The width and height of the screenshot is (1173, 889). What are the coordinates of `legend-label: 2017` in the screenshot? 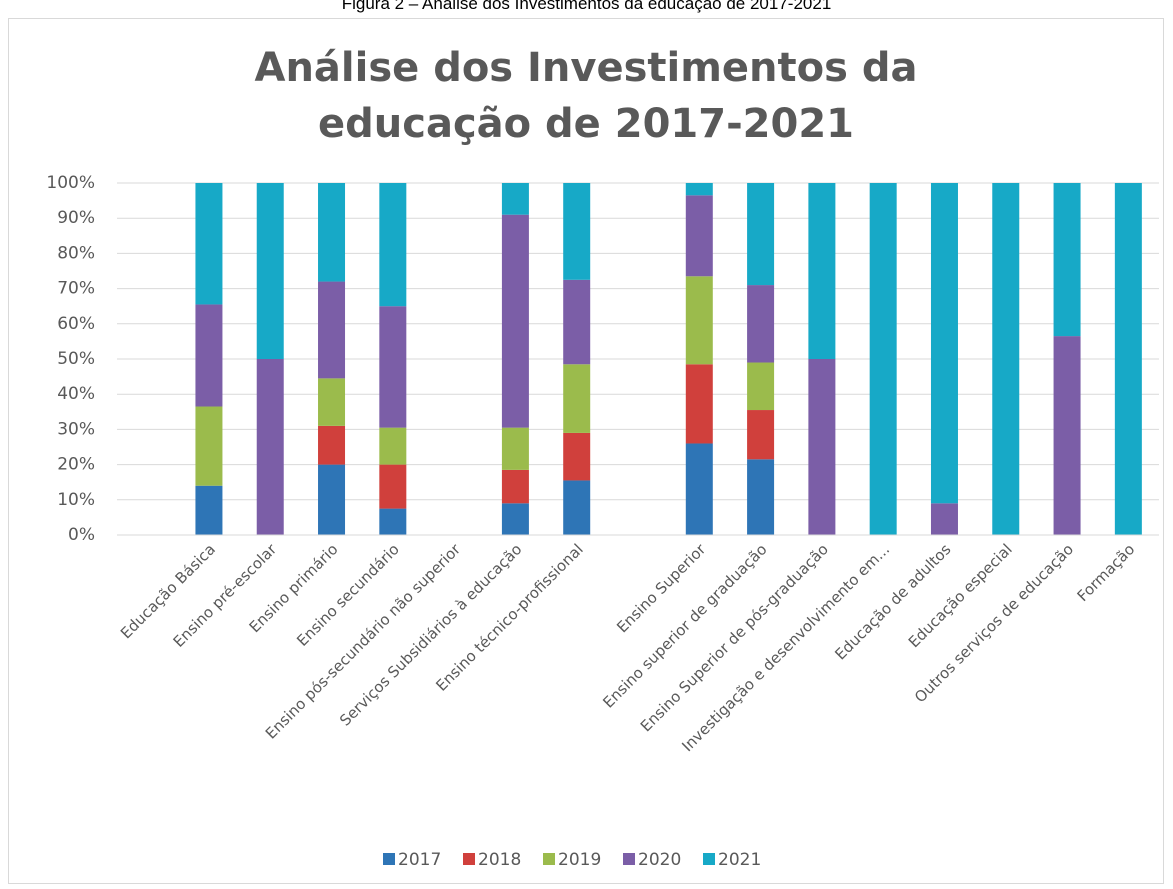 It's located at (419, 860).